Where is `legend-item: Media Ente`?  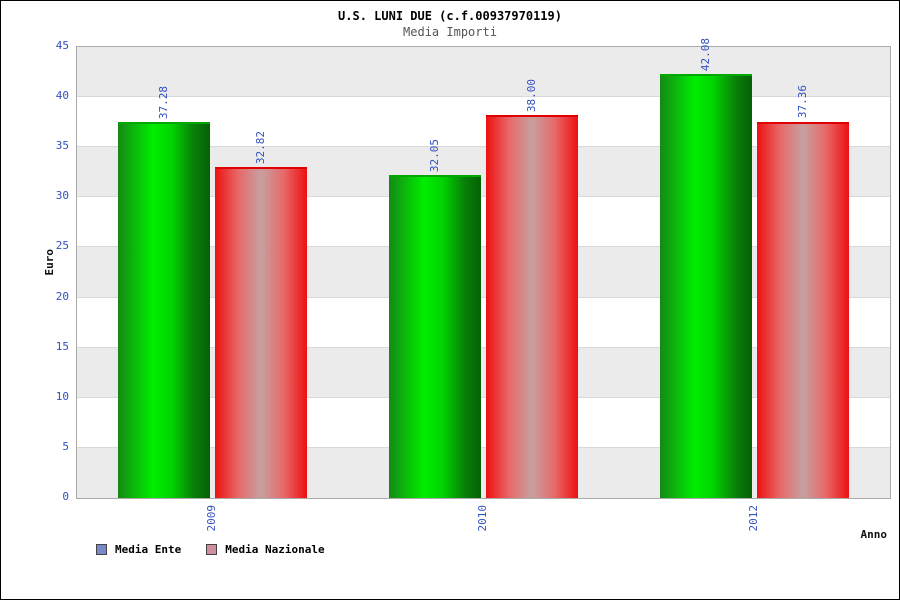 legend-item: Media Ente is located at coordinates (138, 549).